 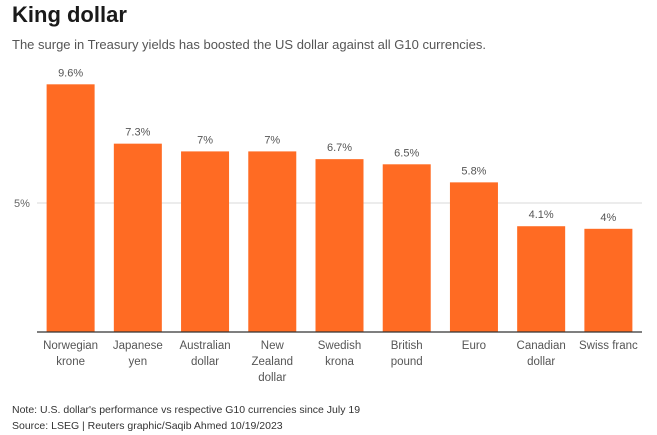 I want to click on x-category-label-2: Australian dollar, so click(x=204, y=354).